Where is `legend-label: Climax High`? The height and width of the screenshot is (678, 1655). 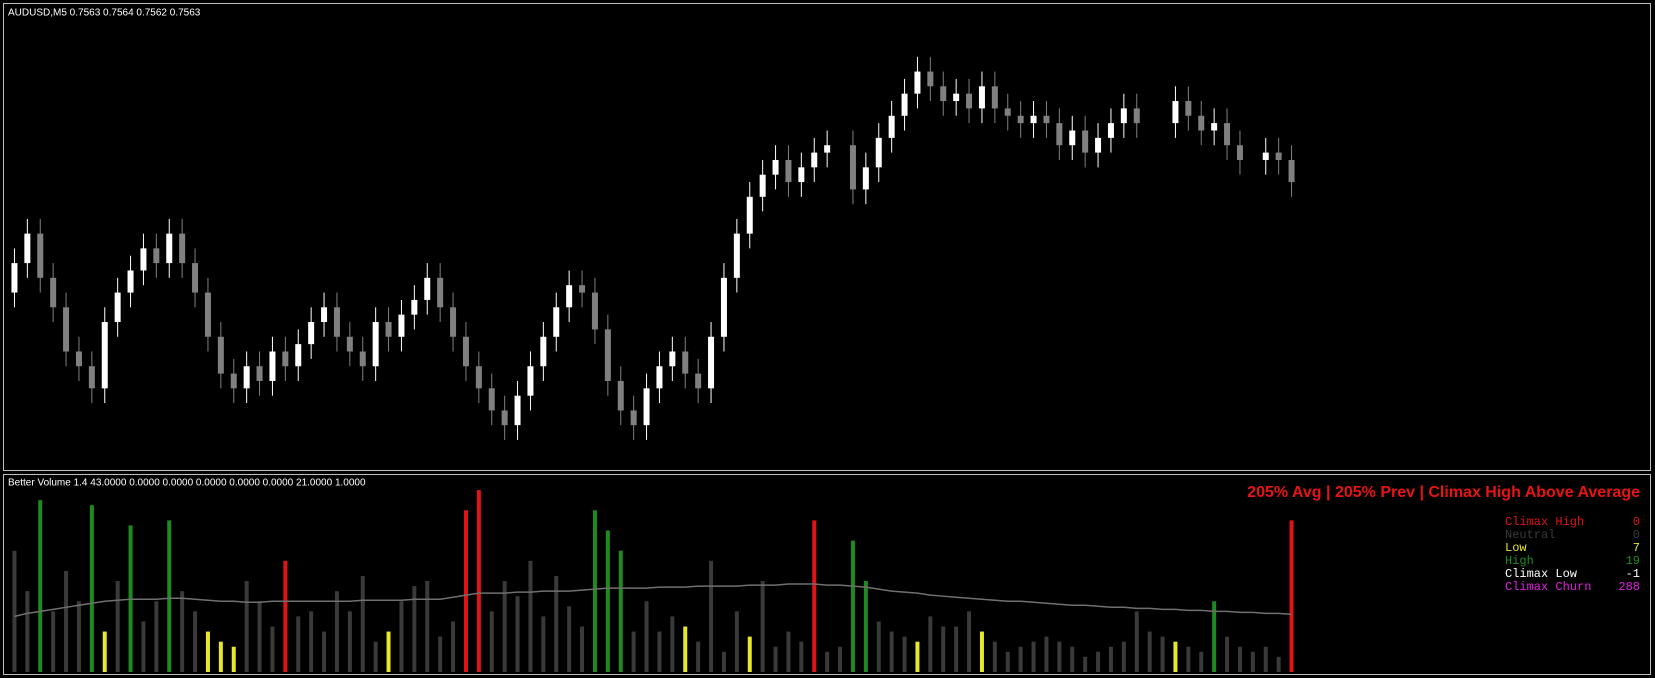
legend-label: Climax High is located at coordinates (1544, 522).